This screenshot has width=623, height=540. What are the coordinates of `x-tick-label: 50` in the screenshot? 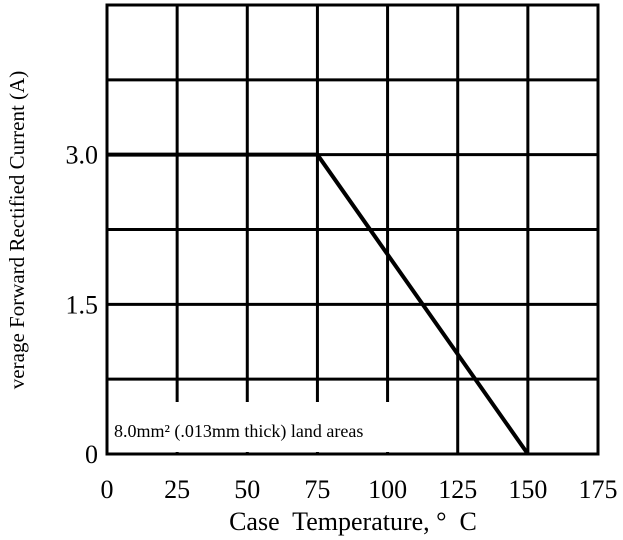 It's located at (247, 489).